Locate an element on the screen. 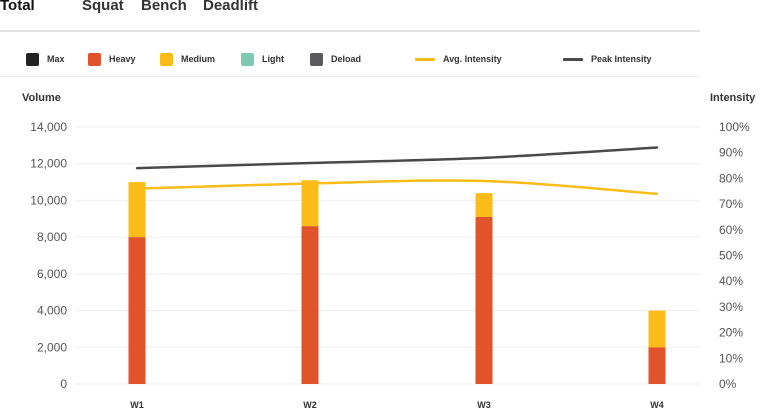  y-tick-label: 6,000 is located at coordinates (52, 274).